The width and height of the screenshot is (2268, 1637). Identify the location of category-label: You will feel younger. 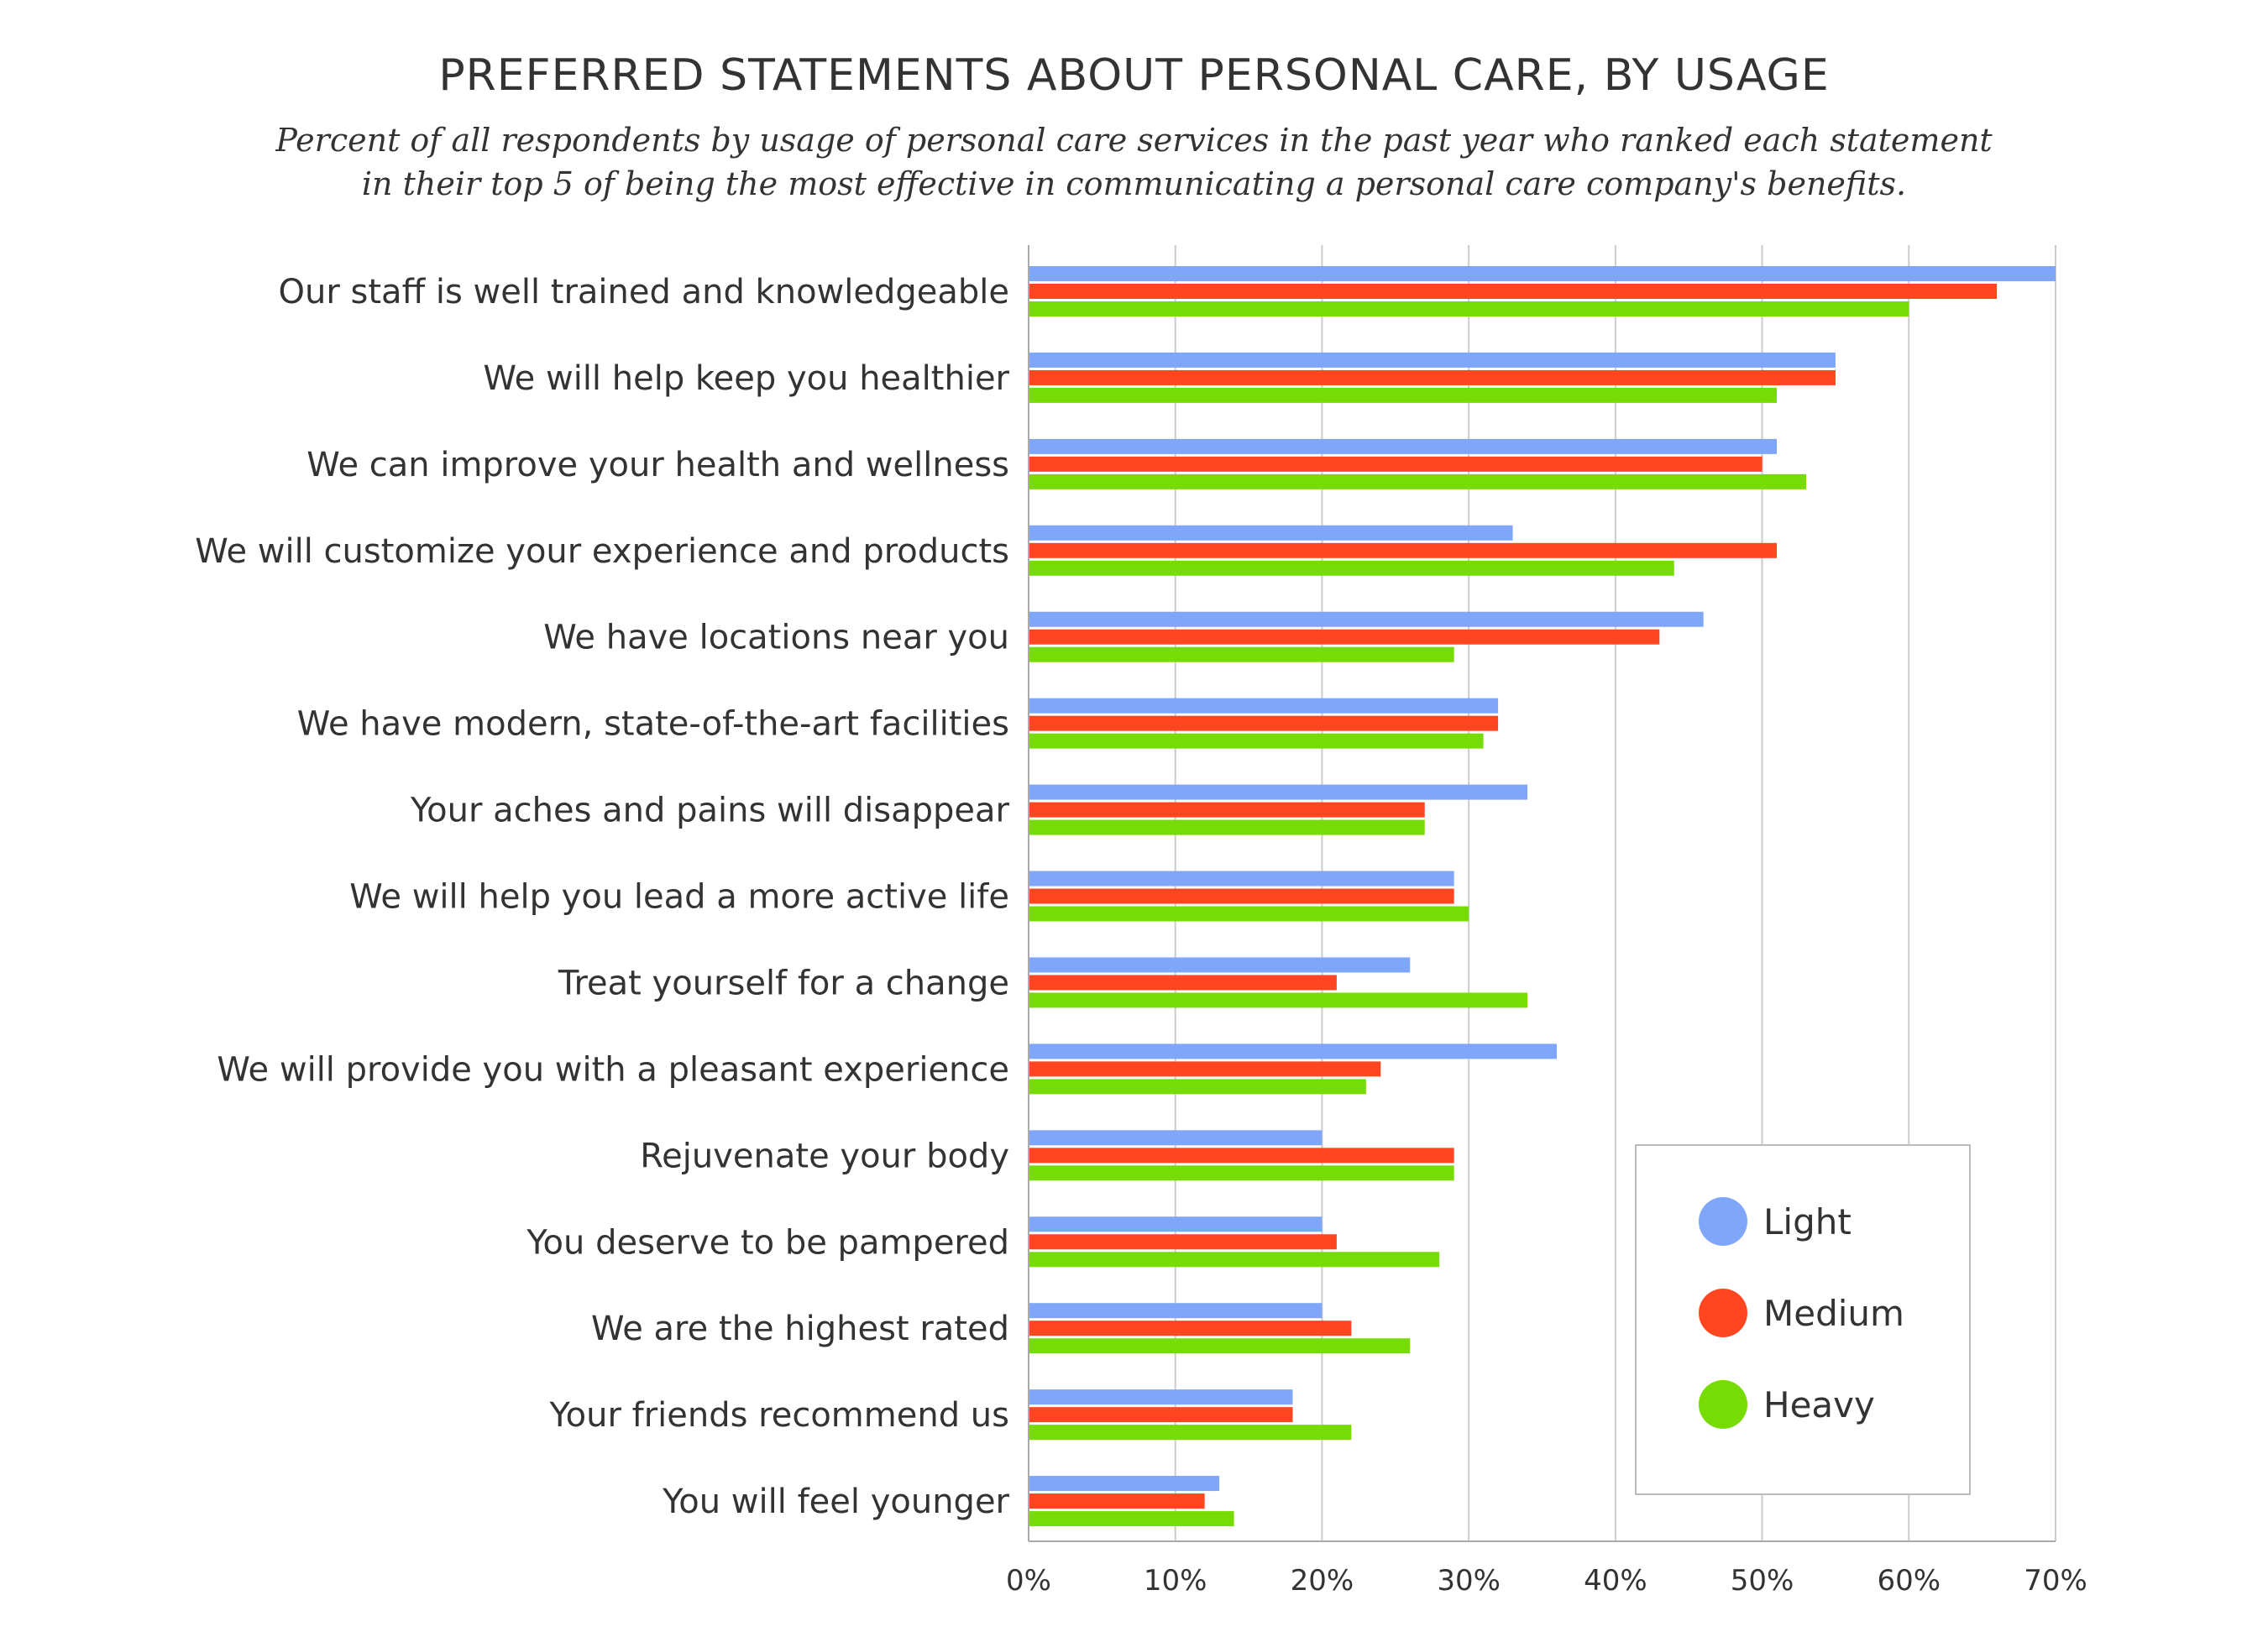
(836, 1502).